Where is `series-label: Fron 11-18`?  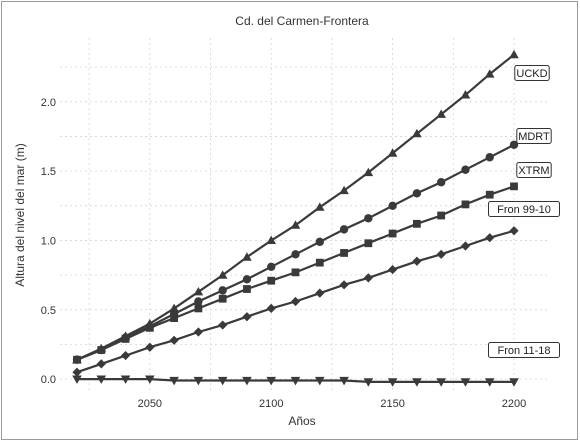
series-label: Fron 11-18 is located at coordinates (524, 350).